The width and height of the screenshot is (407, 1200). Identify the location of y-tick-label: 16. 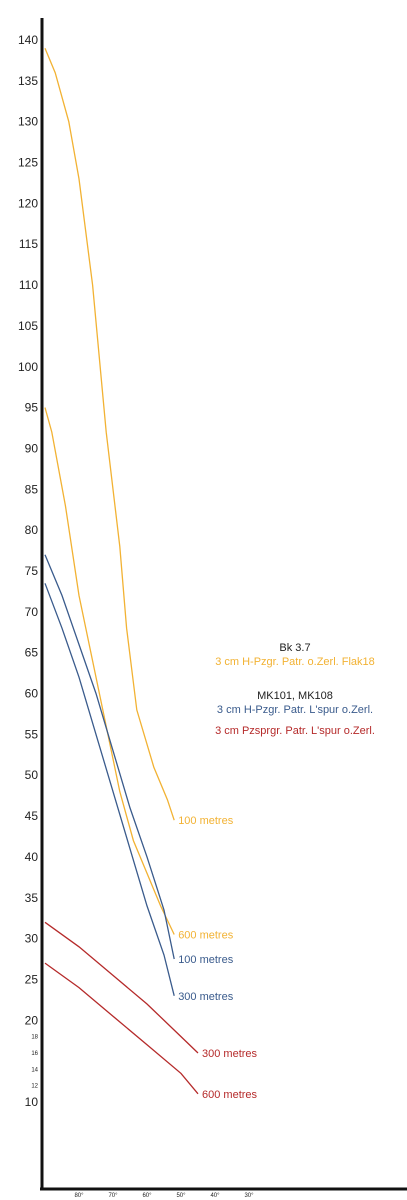
(34, 1054).